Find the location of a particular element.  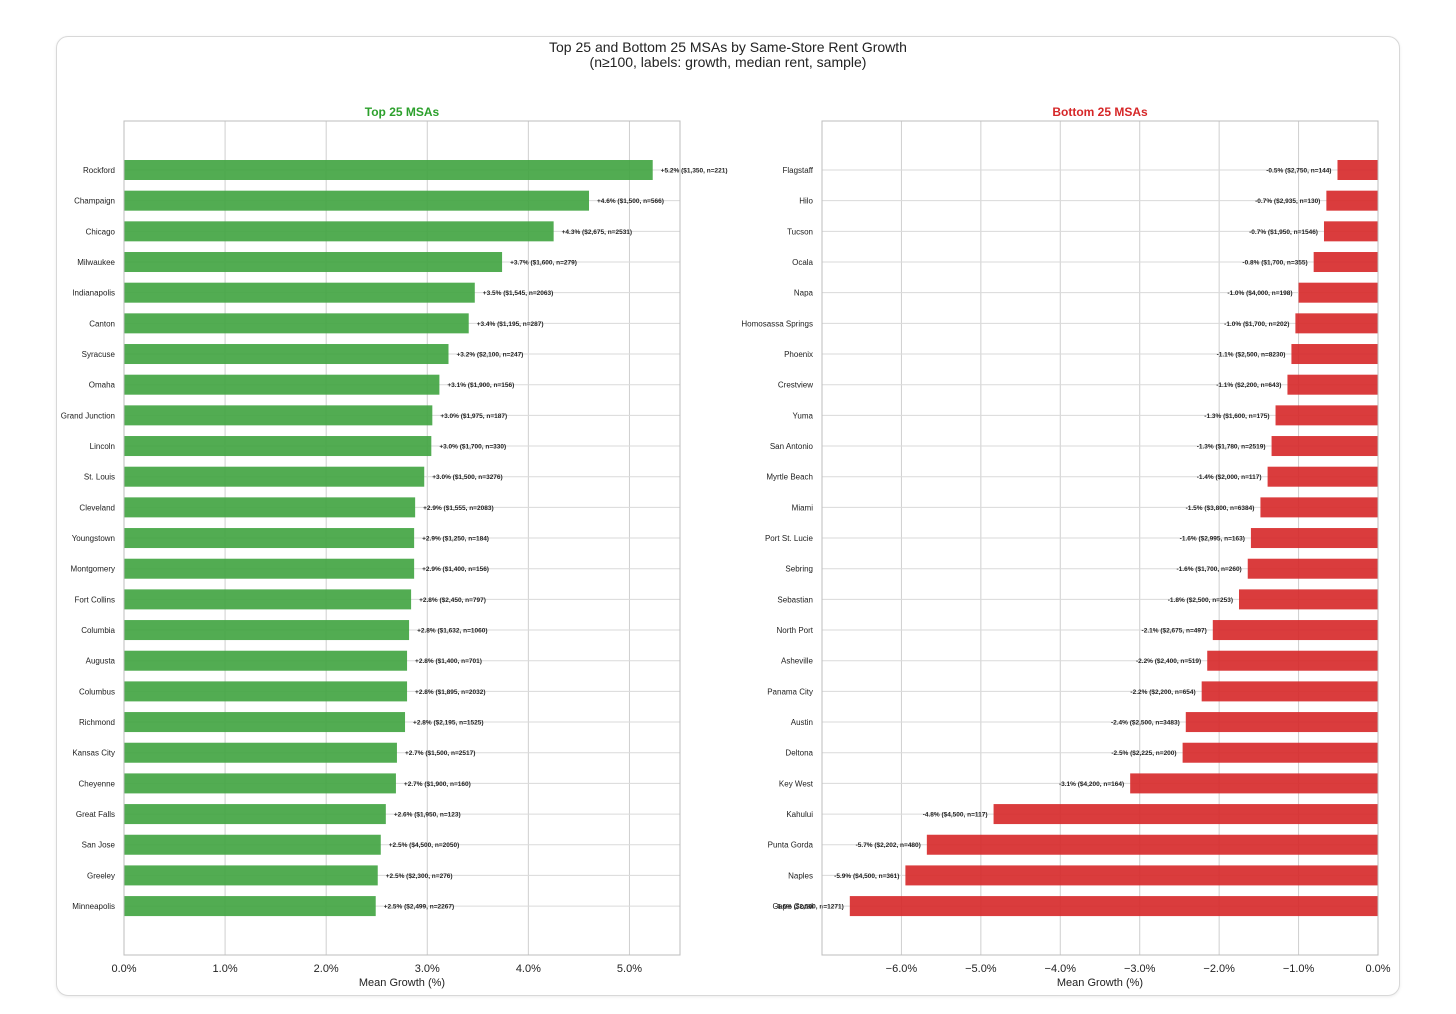

top-data-label: +2.6% ($1,950, n=123) is located at coordinates (427, 815).